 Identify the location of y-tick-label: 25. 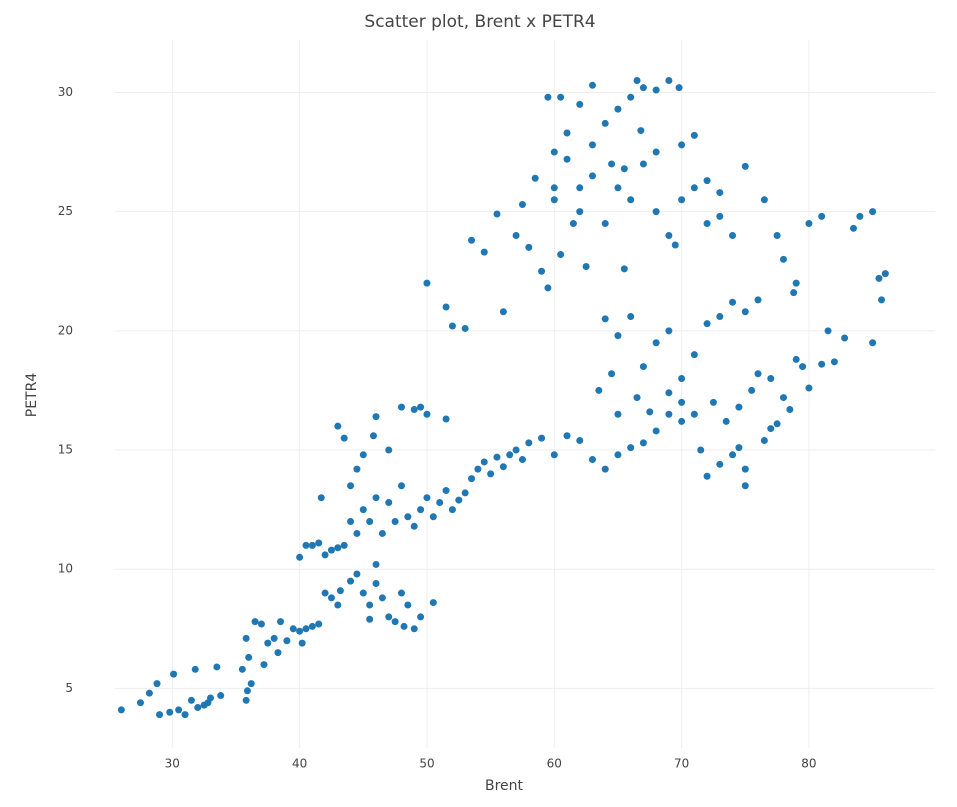
(65, 211).